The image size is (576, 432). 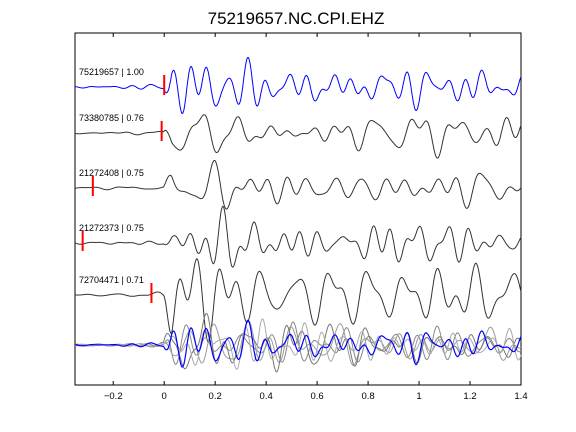 What do you see at coordinates (215, 396) in the screenshot?
I see `x-tick-label: 0.2` at bounding box center [215, 396].